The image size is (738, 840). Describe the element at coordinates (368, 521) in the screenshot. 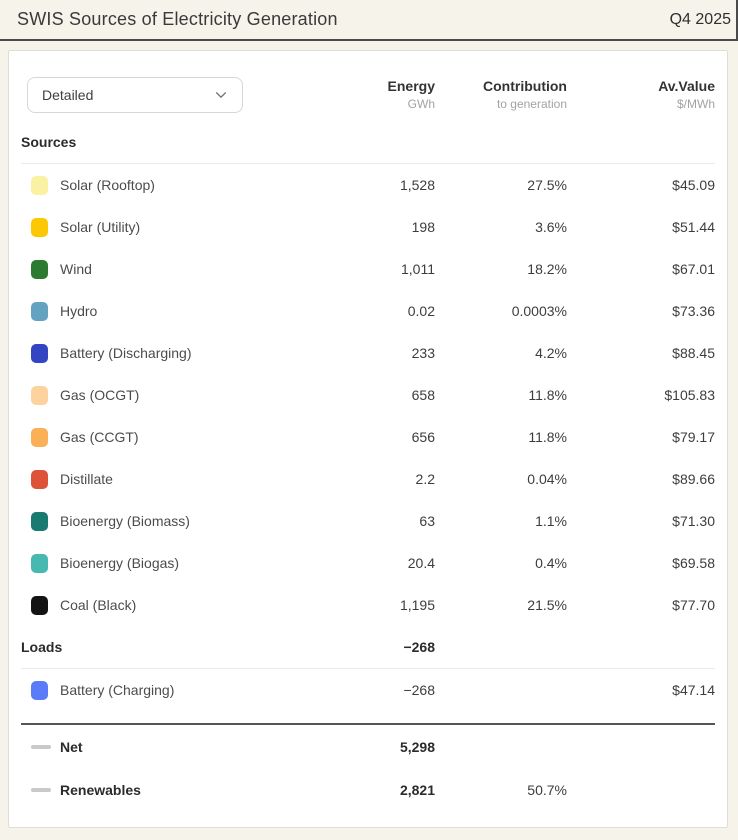

I see `table-row: Bioenergy (Biomass) 63 1.1% $71.30` at that location.